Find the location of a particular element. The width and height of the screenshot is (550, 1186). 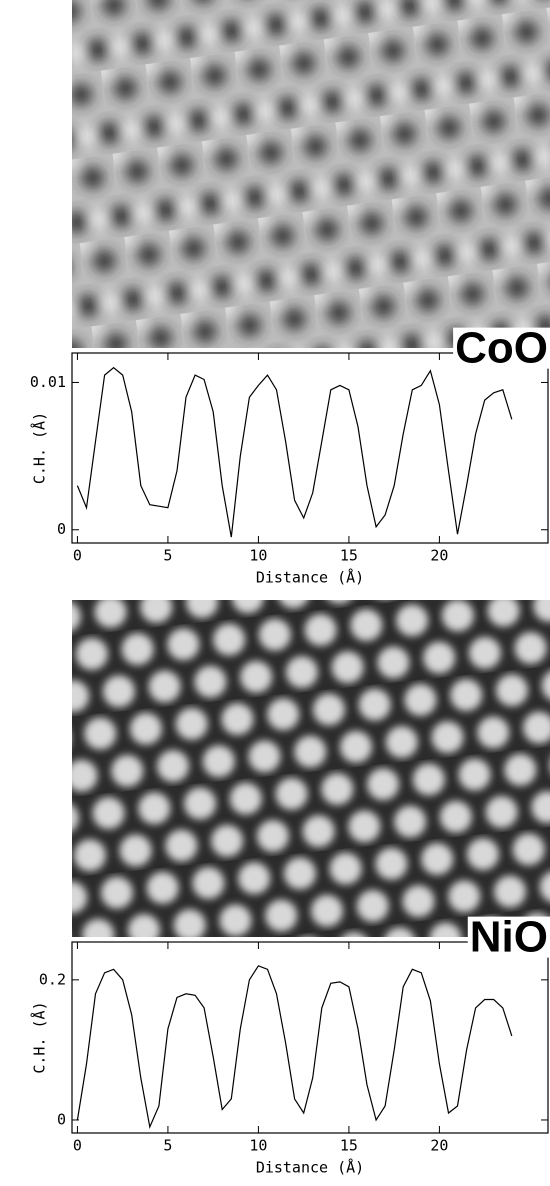

sample-label: NiO is located at coordinates (509, 937).